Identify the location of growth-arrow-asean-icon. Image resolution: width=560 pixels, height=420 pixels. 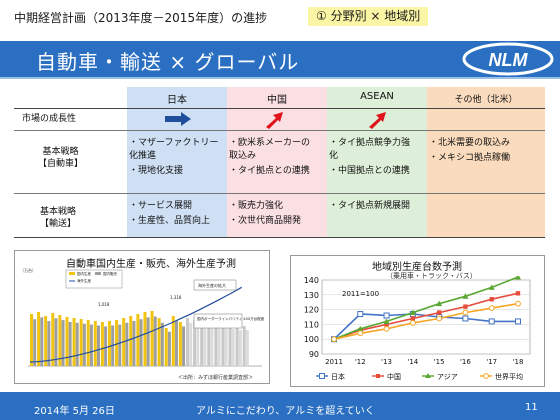
(377, 120).